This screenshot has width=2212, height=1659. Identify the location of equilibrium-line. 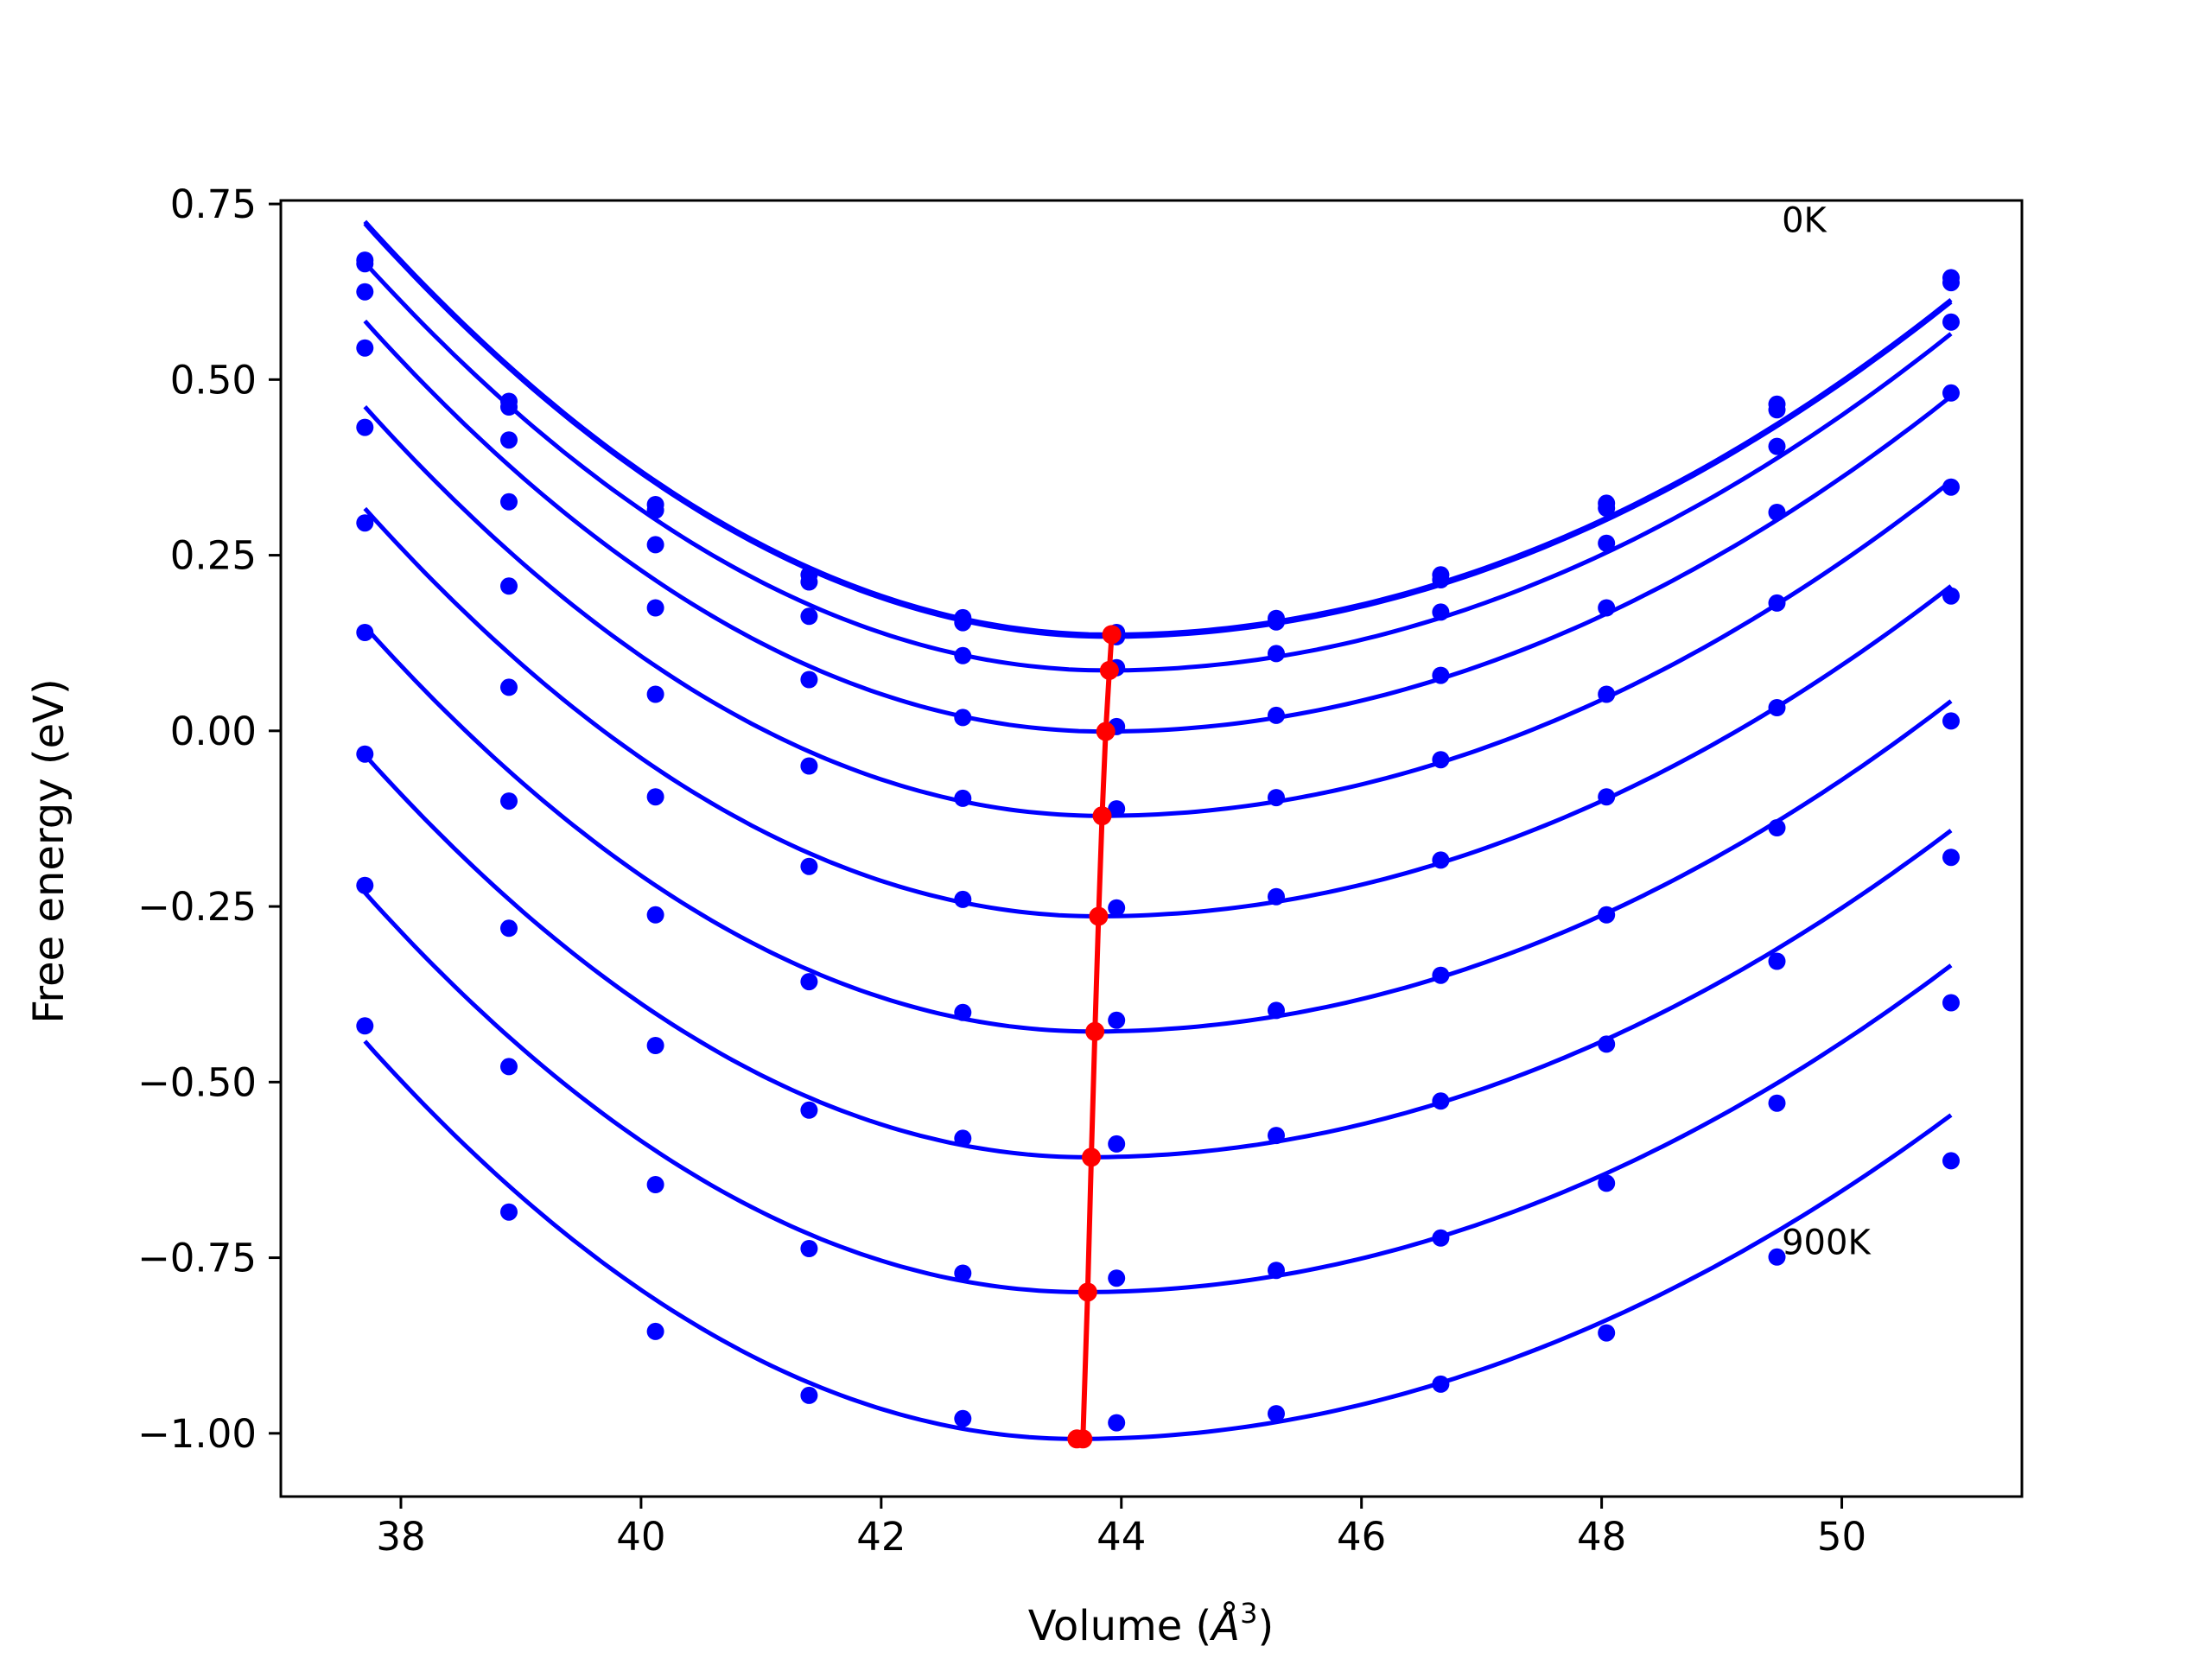
(1096, 1038).